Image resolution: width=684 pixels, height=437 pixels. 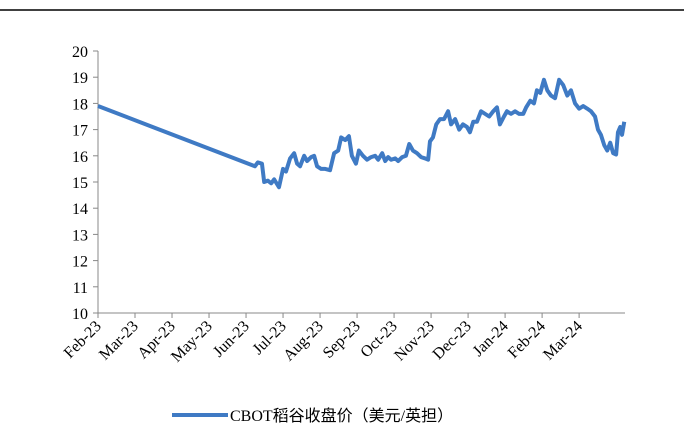 I want to click on y-tick-label: 16, so click(x=80, y=157).